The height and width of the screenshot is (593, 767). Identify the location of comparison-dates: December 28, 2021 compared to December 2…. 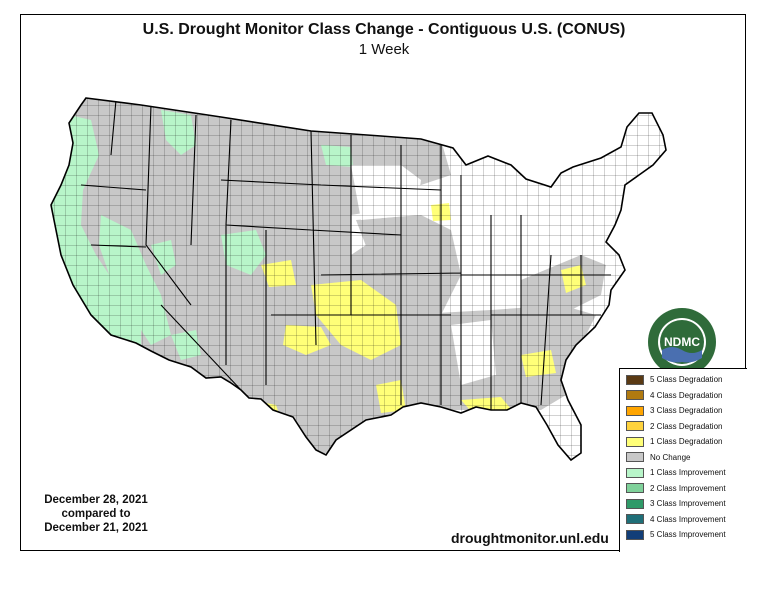
(96, 514).